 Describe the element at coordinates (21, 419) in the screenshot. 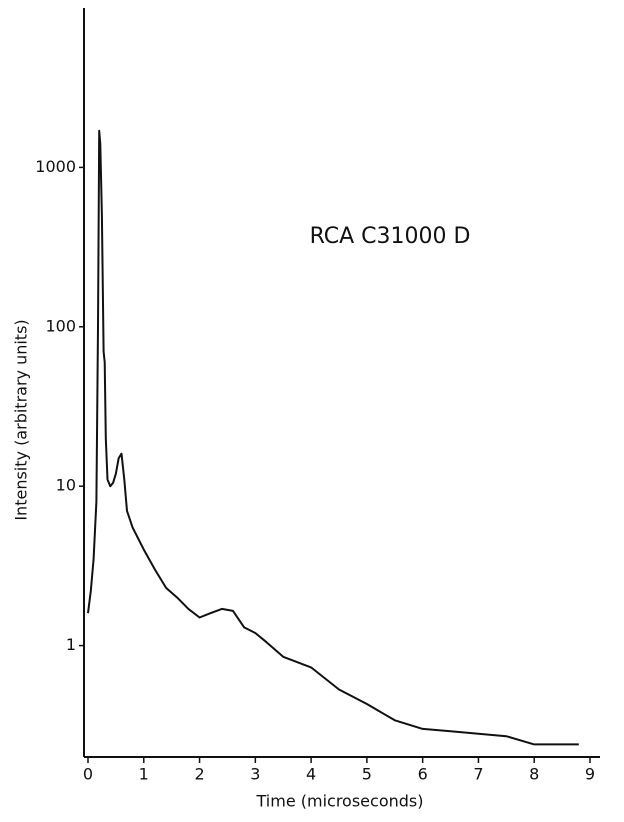

I see `y-axis-label: Intensity (arbitrary units)` at that location.